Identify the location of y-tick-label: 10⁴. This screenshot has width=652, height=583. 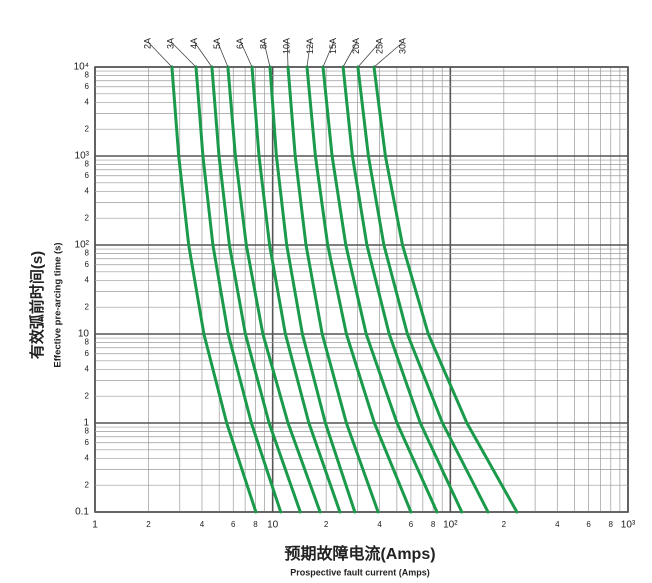
(81, 67).